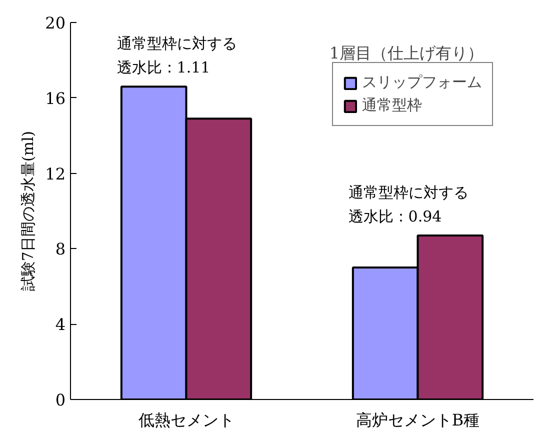 The image size is (558, 439). I want to click on y-axis-title: 試験7日間の透水量(ml), so click(28, 211).